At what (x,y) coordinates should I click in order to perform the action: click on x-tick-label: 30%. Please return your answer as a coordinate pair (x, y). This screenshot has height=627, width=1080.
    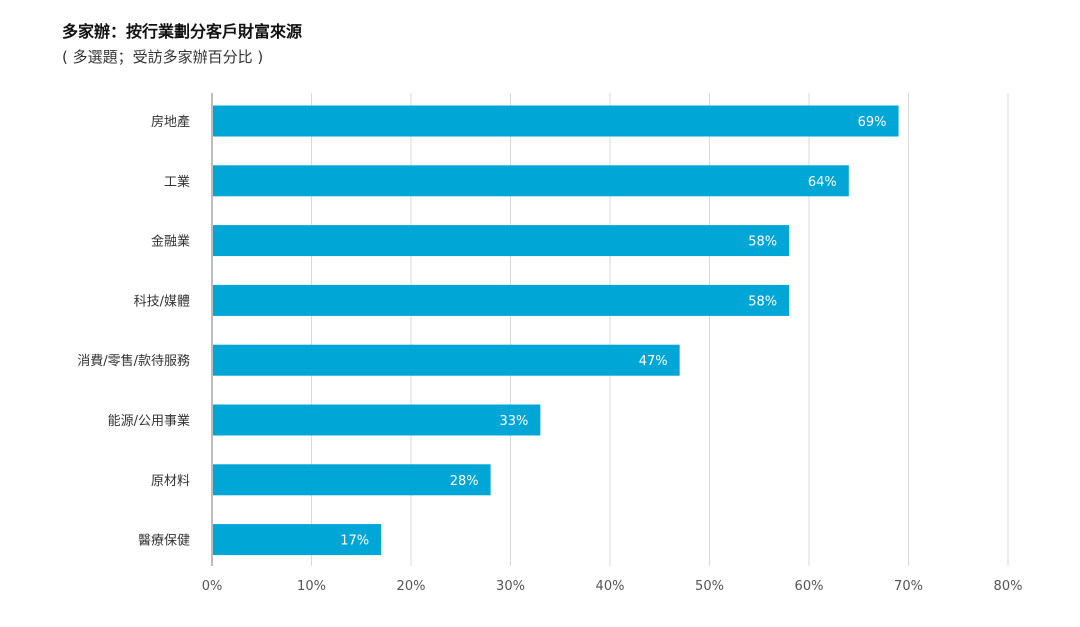
    Looking at the image, I should click on (510, 586).